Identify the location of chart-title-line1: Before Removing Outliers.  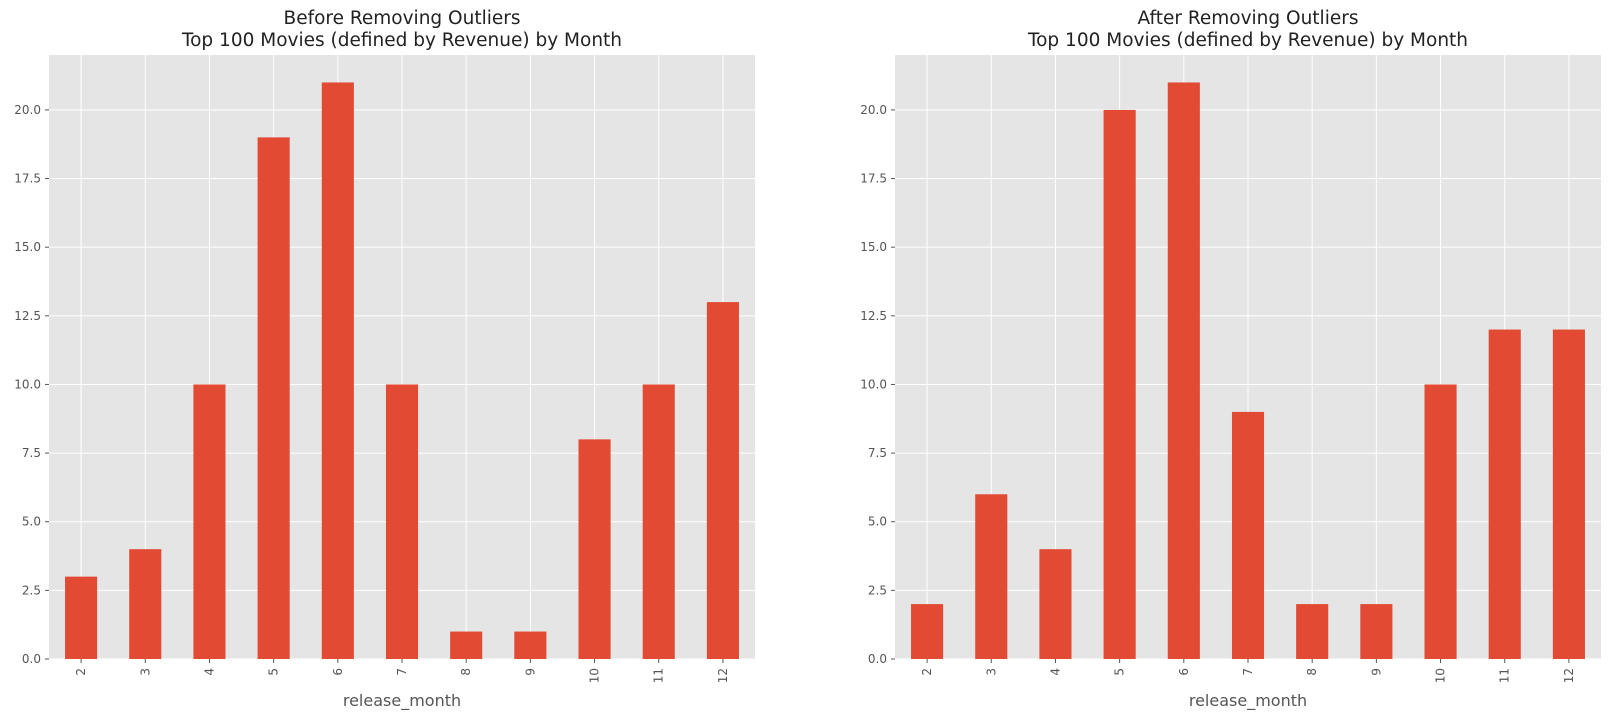
(402, 18).